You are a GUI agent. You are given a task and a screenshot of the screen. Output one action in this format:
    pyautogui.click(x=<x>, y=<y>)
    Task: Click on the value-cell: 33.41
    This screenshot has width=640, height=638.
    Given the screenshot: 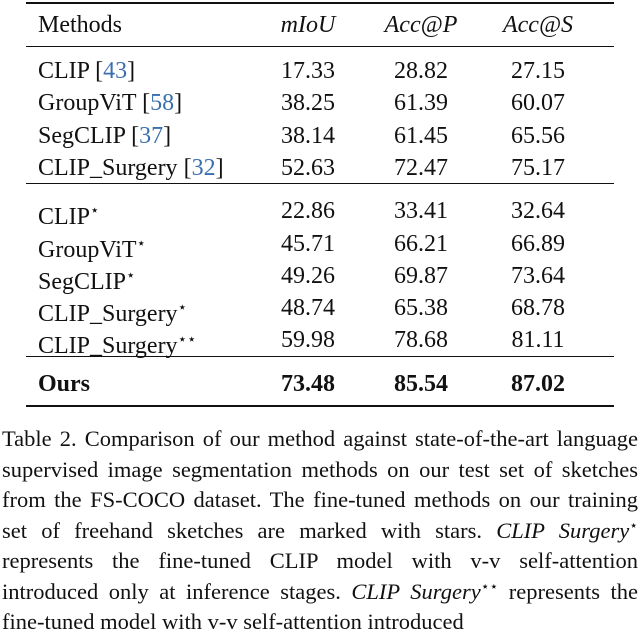 What is the action you would take?
    pyautogui.click(x=421, y=211)
    